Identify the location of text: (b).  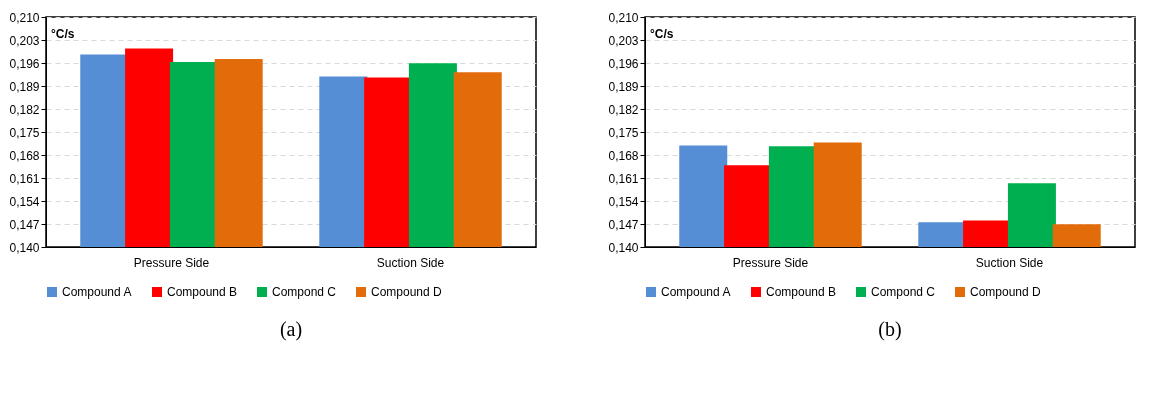
(890, 329).